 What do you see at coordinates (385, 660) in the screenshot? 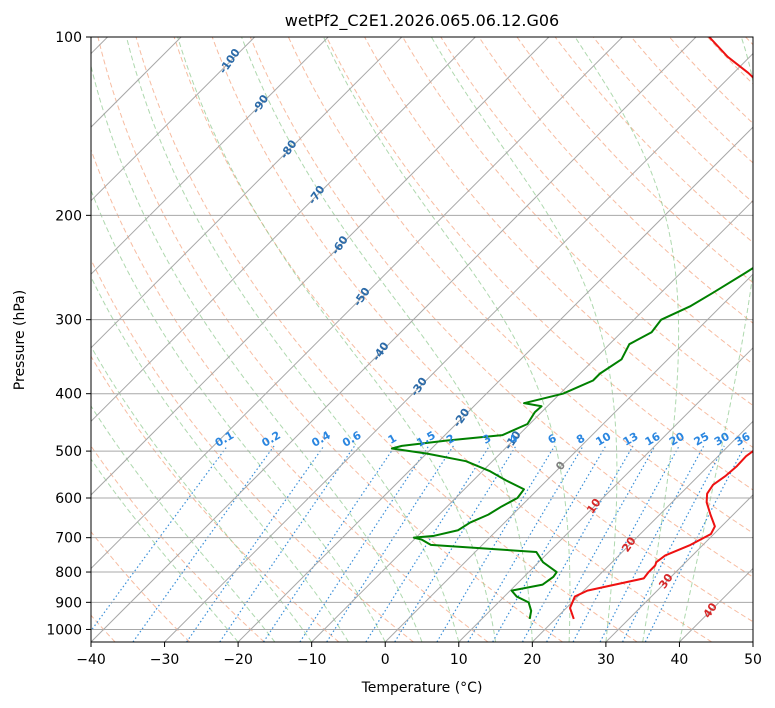
I see `x-tick-label: 0` at bounding box center [385, 660].